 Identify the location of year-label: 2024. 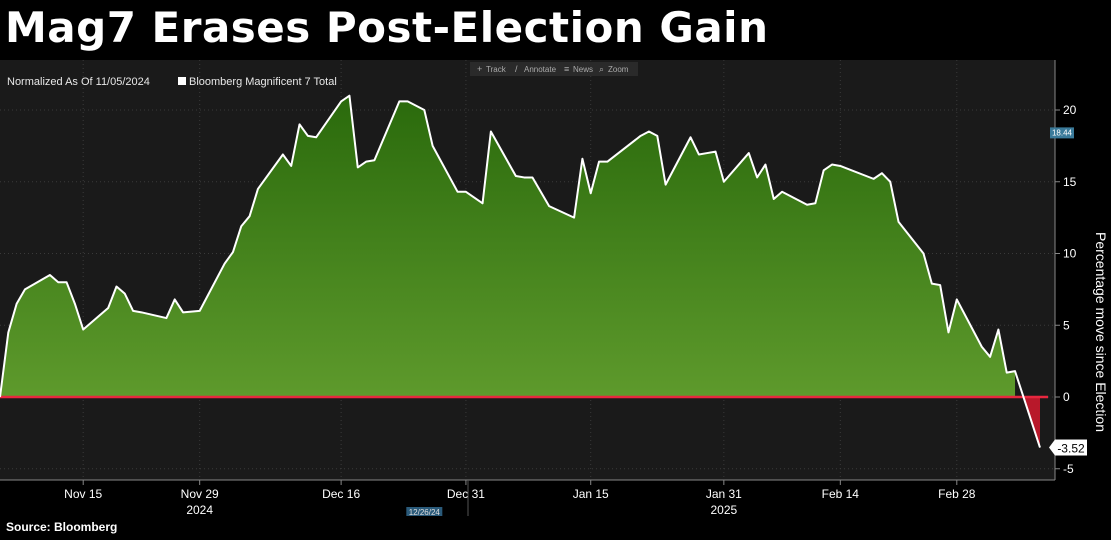
(199, 509).